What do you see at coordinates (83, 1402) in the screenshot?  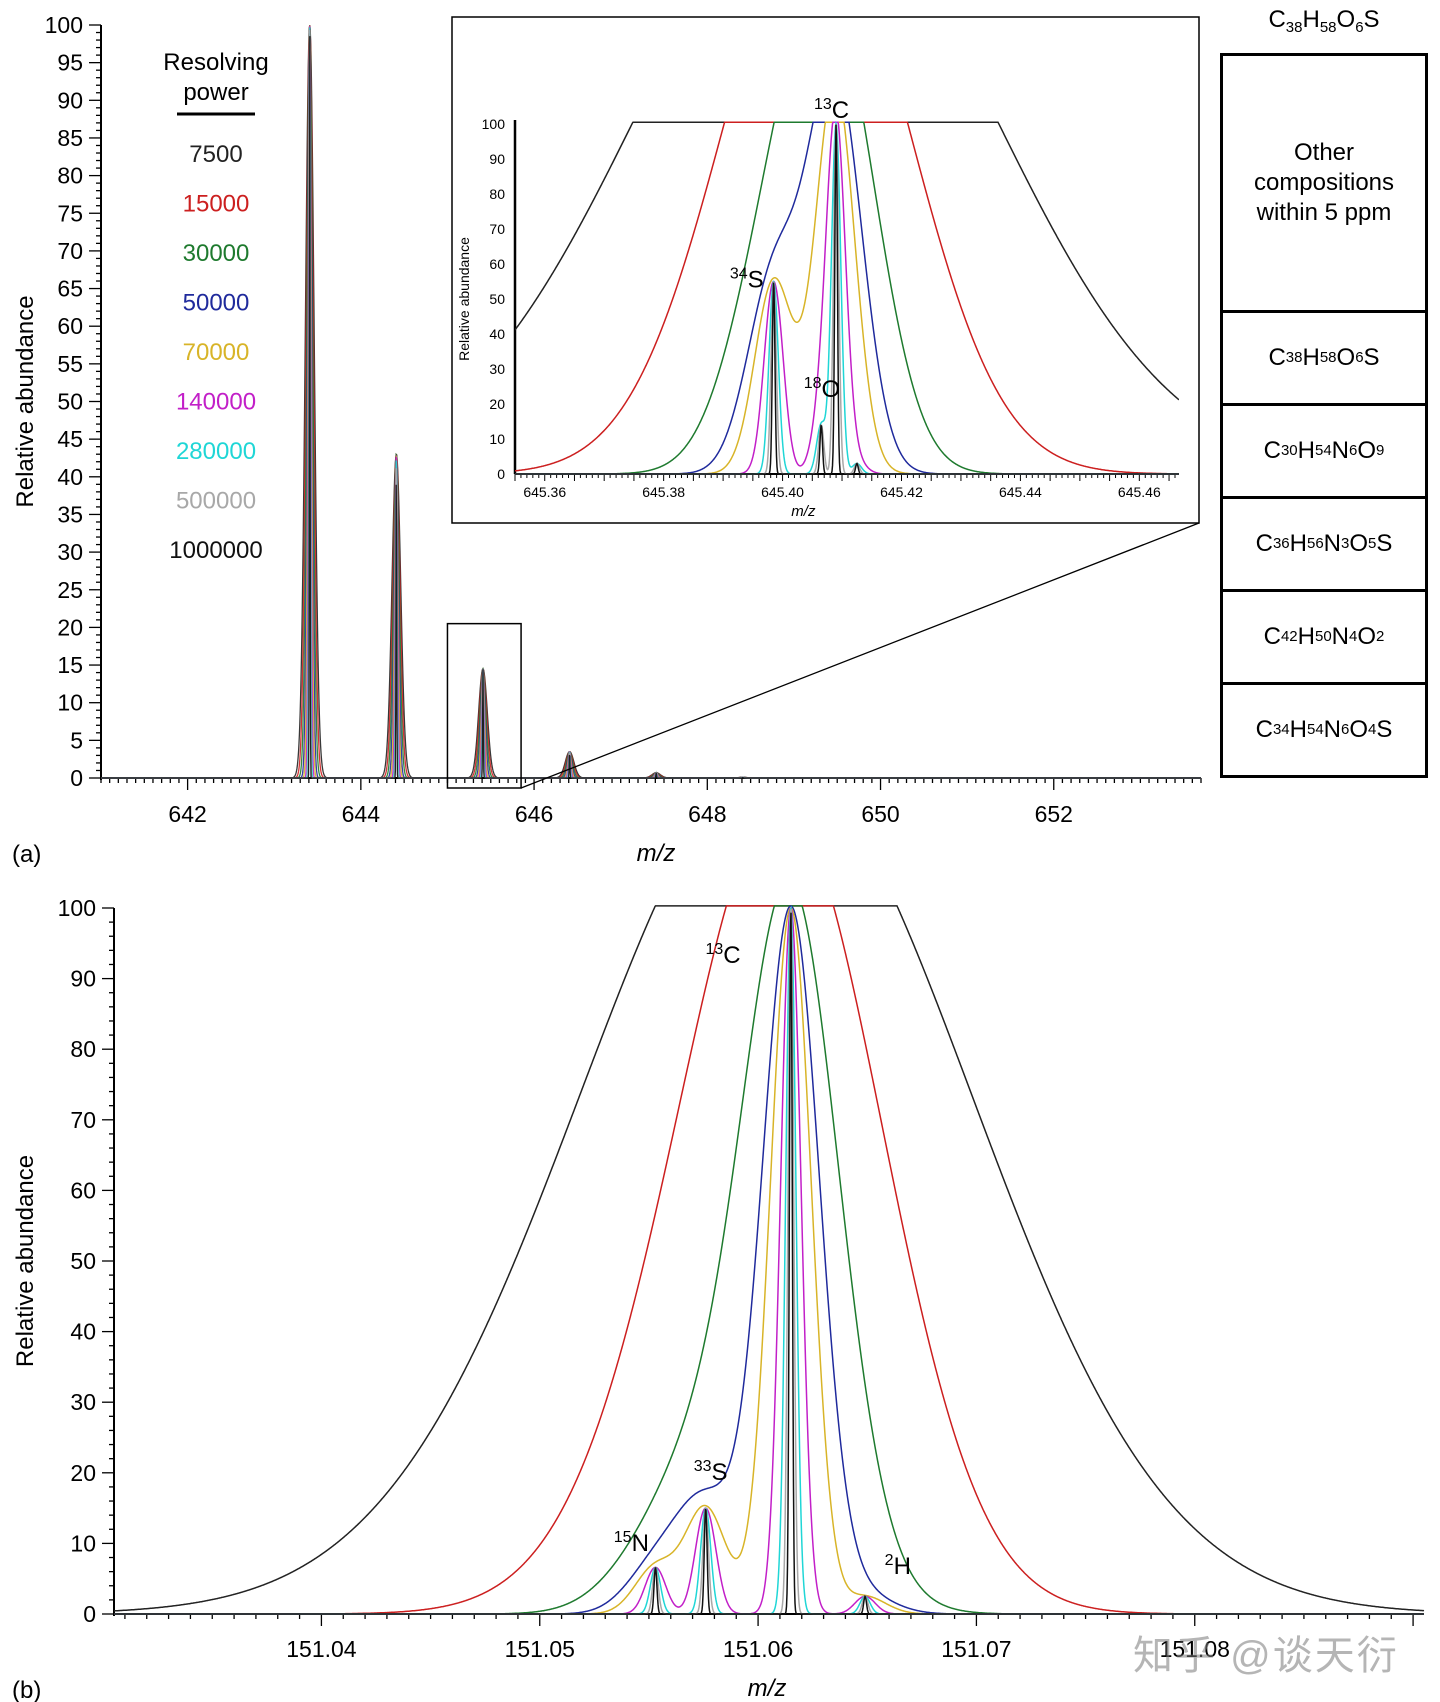 I see `panel-b-y-tick-label: 30` at bounding box center [83, 1402].